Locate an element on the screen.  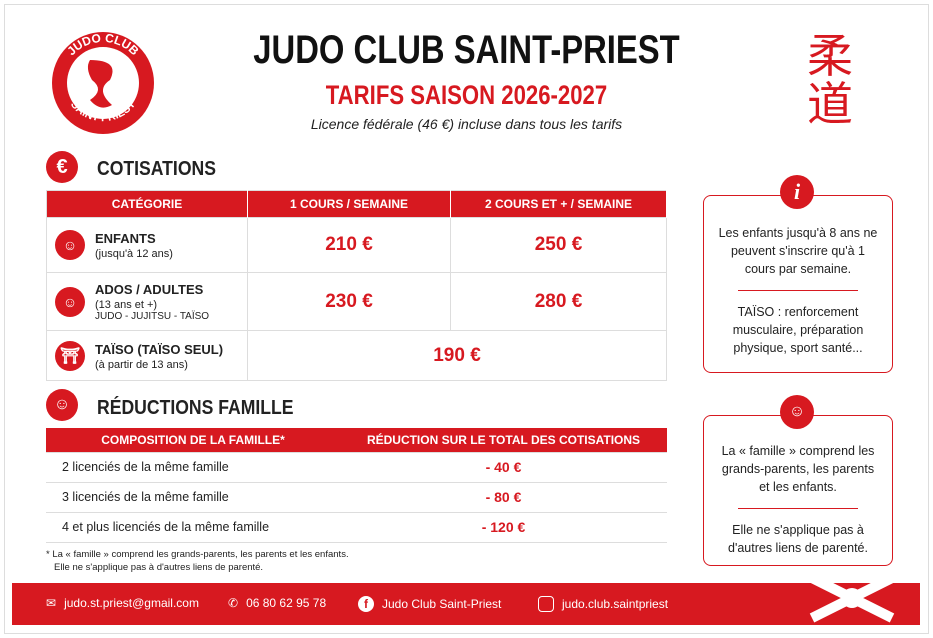
instagram: judo.club.saintpriest is located at coordinates (615, 604).